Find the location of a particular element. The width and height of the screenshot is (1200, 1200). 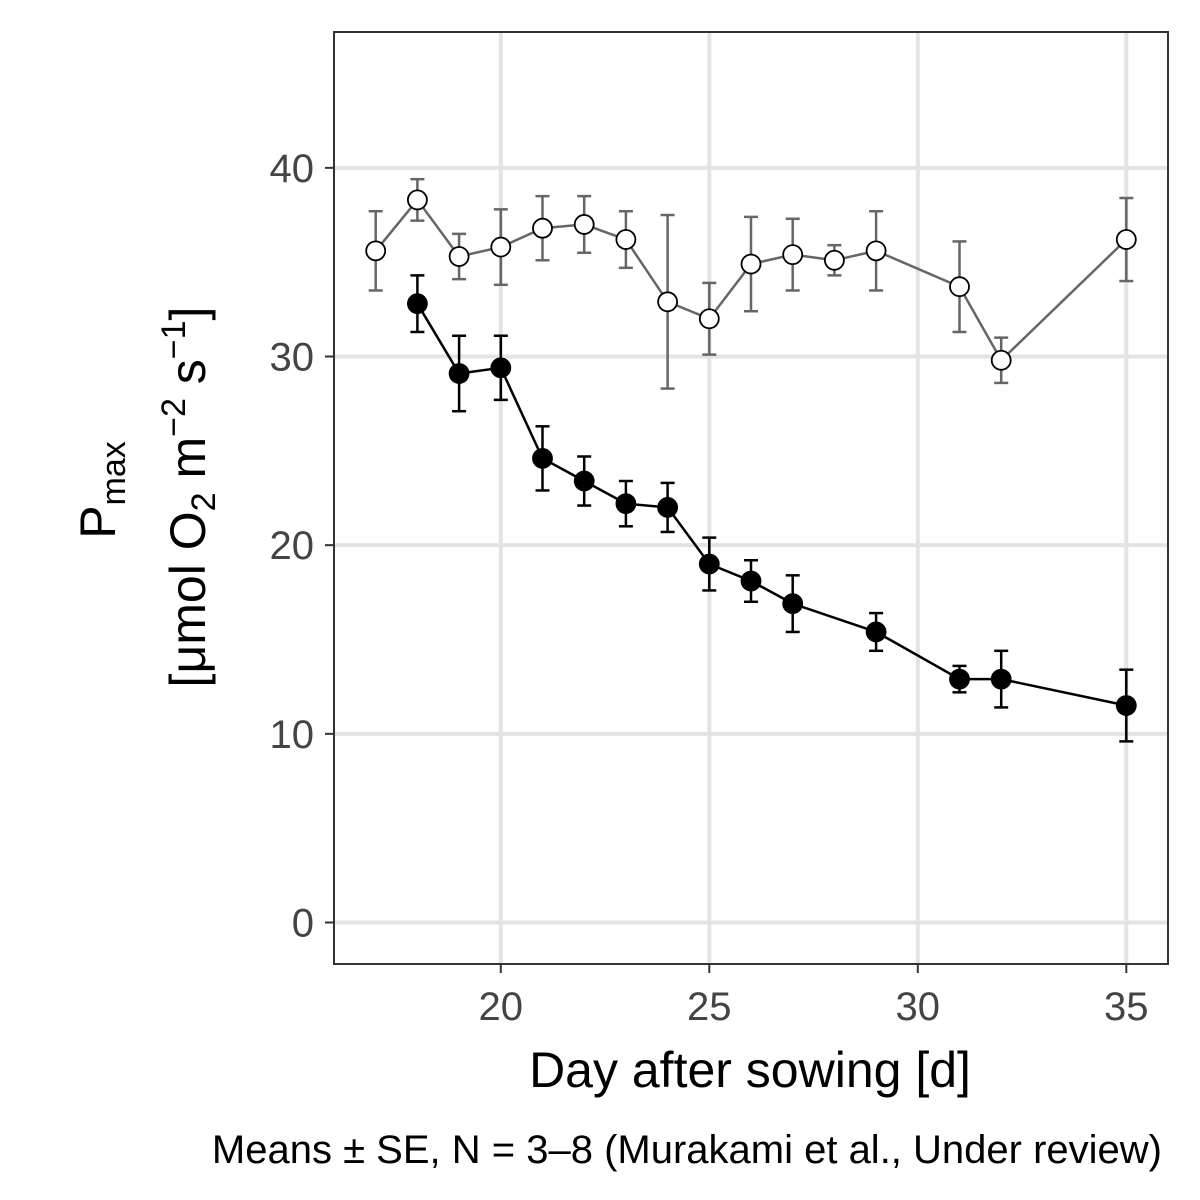

x-tick-label: 30 is located at coordinates (918, 1007).